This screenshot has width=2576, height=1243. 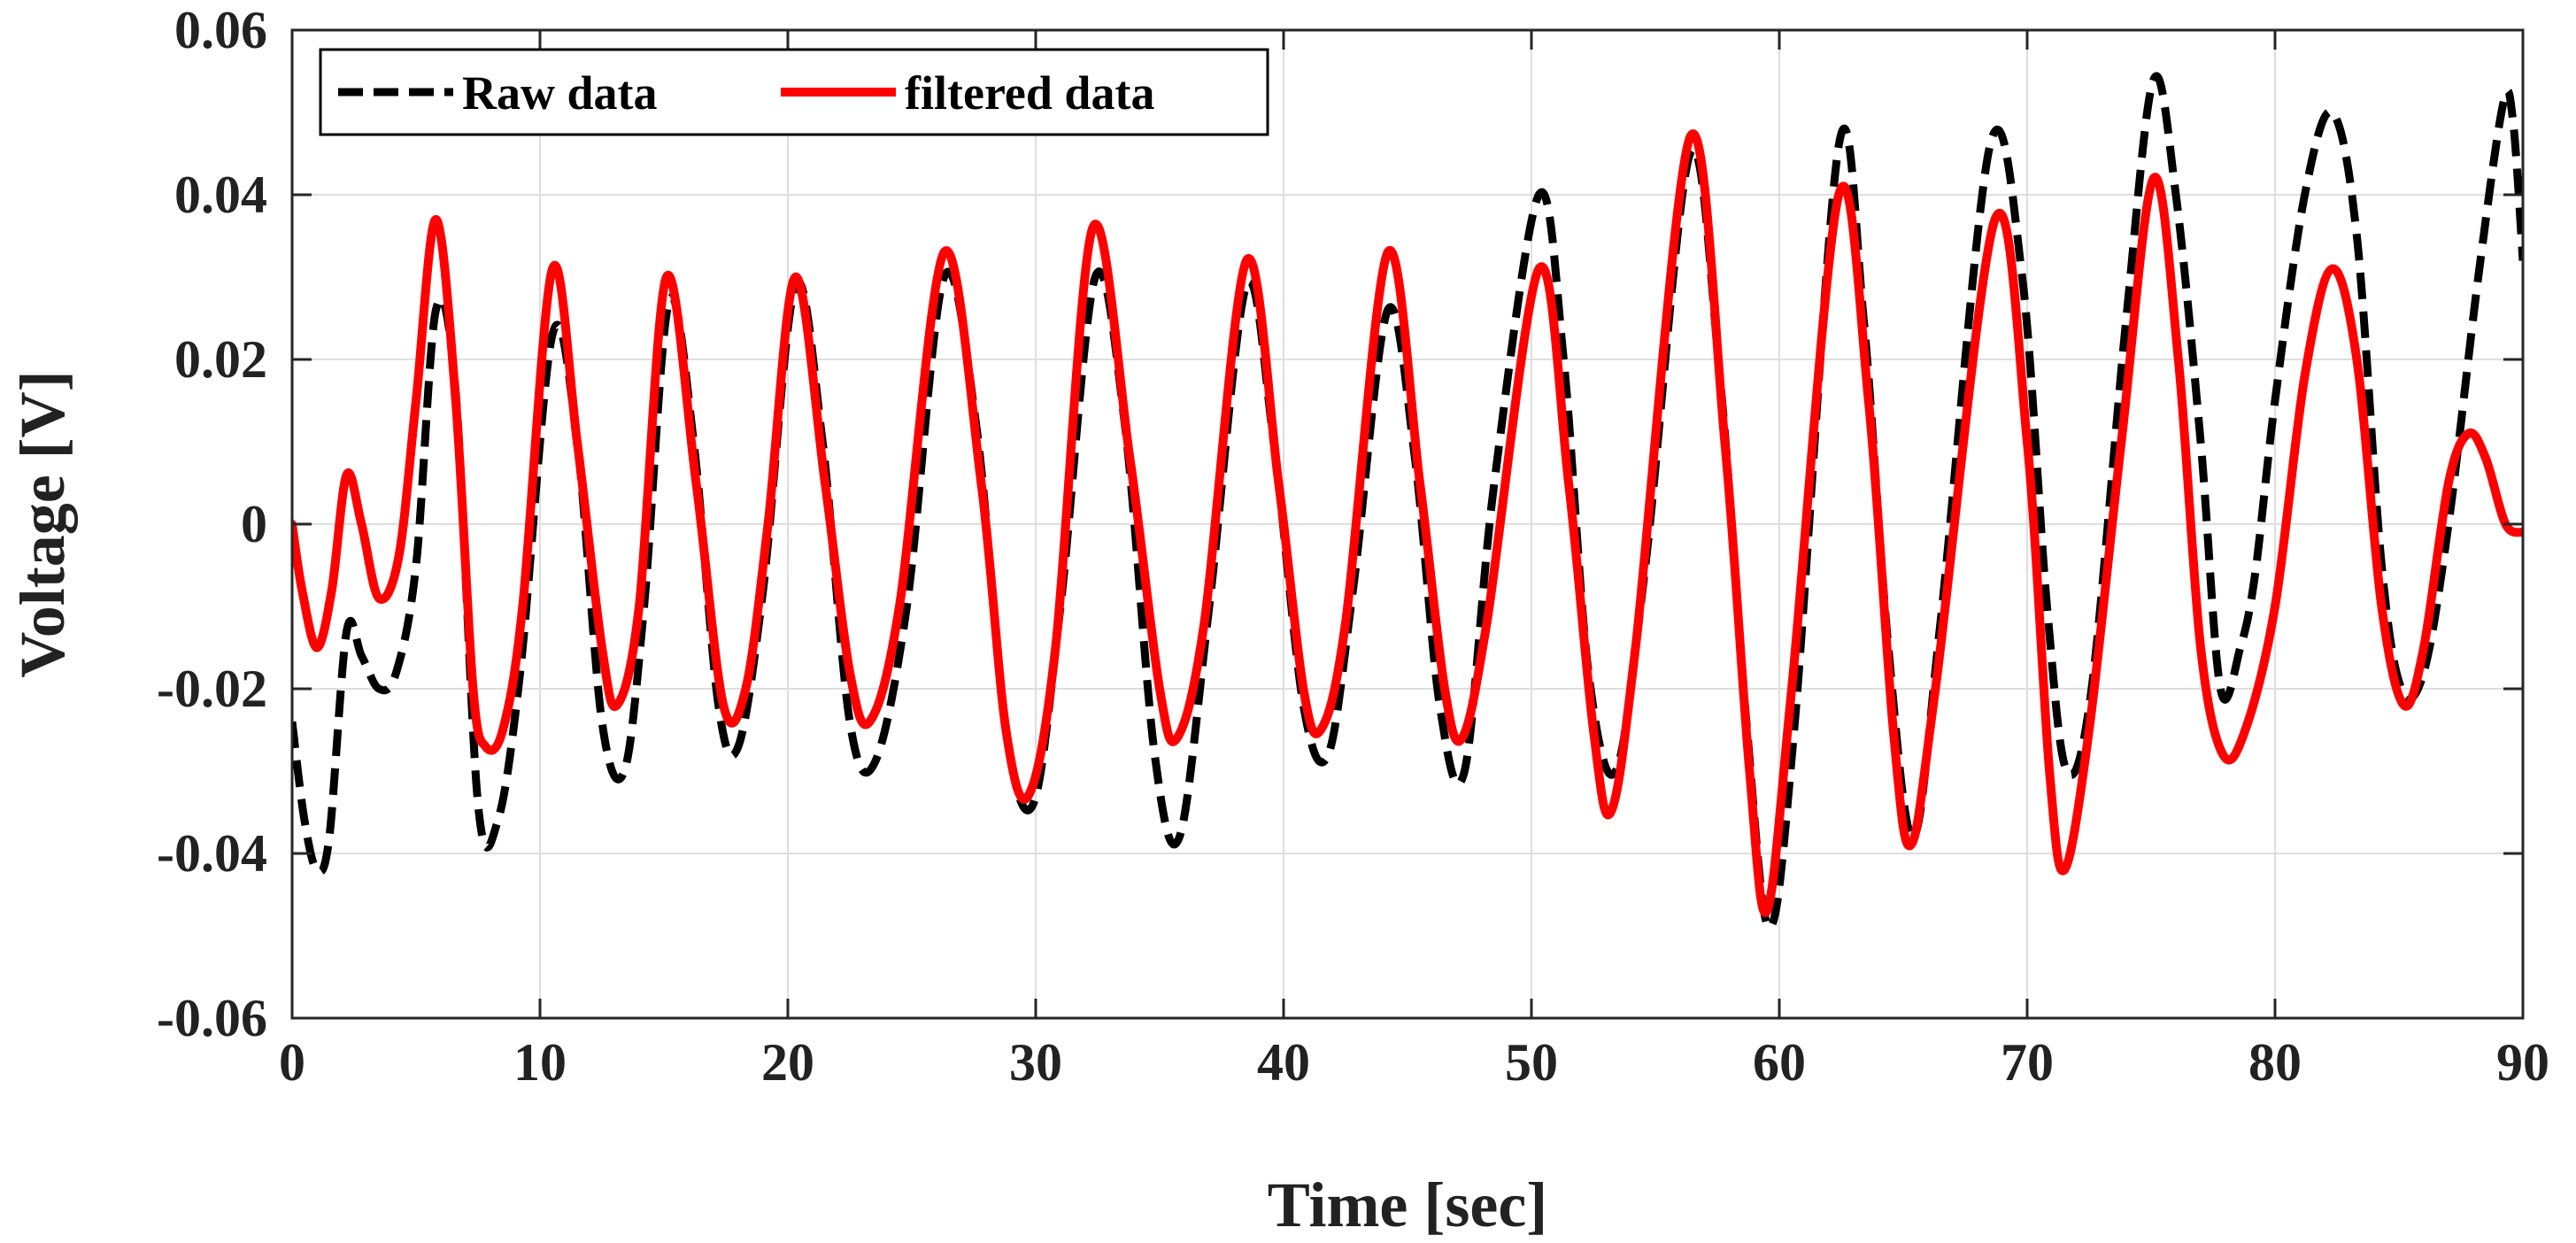 What do you see at coordinates (2522, 1063) in the screenshot?
I see `x-tick-label: 90` at bounding box center [2522, 1063].